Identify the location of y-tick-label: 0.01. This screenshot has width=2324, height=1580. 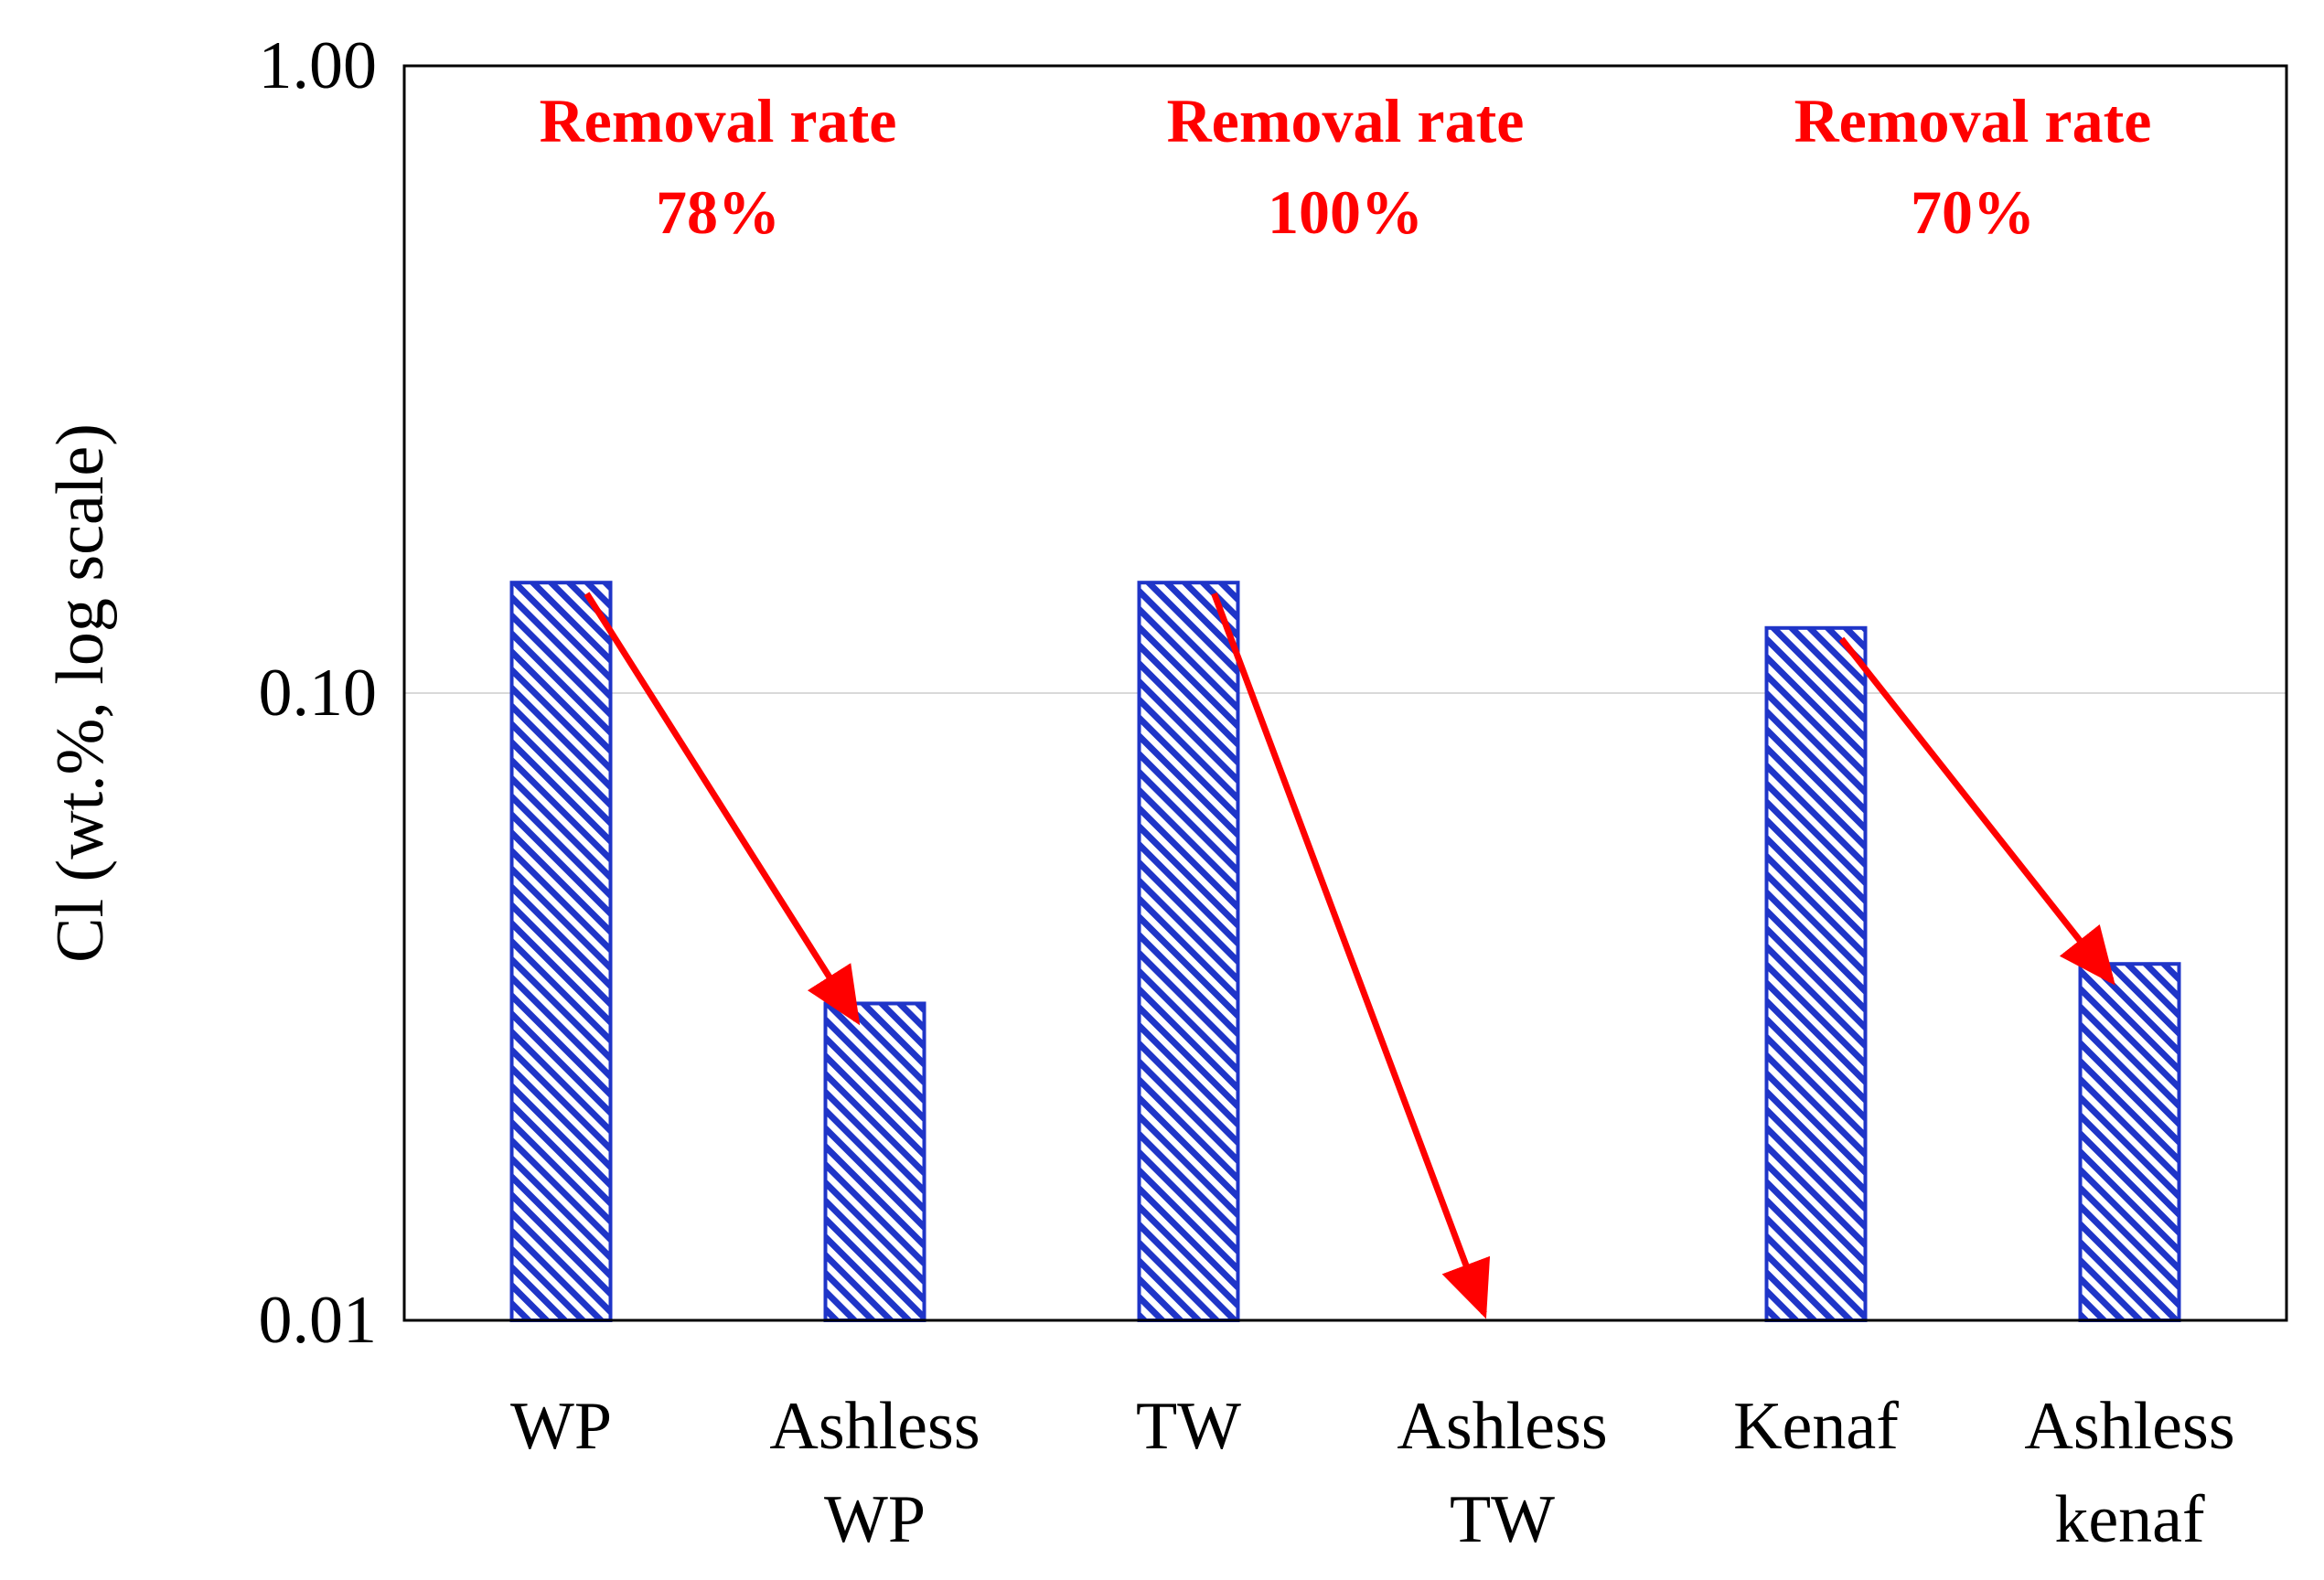
(318, 1321).